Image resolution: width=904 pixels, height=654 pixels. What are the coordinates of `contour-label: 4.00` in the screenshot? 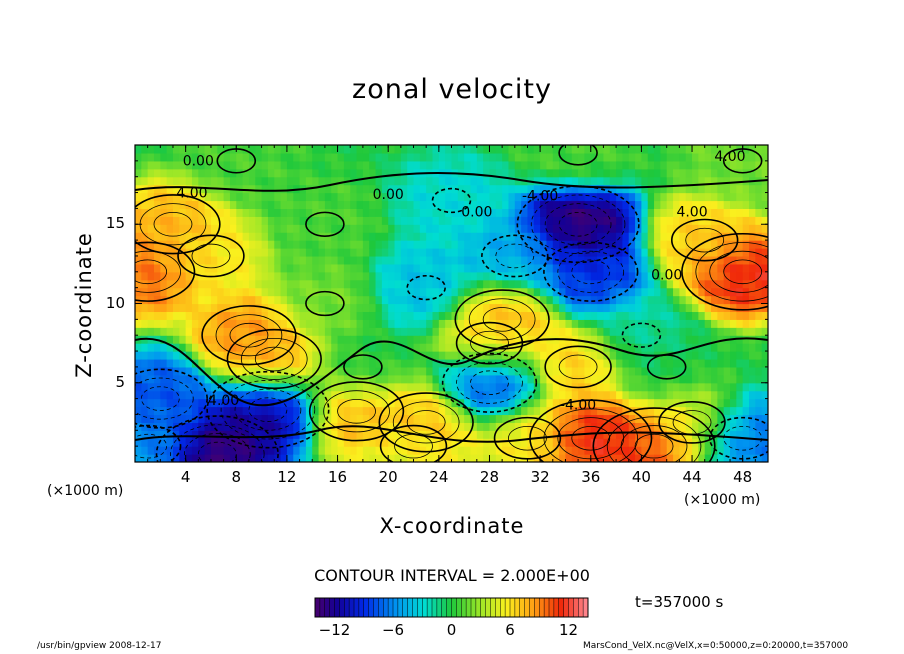 It's located at (729, 157).